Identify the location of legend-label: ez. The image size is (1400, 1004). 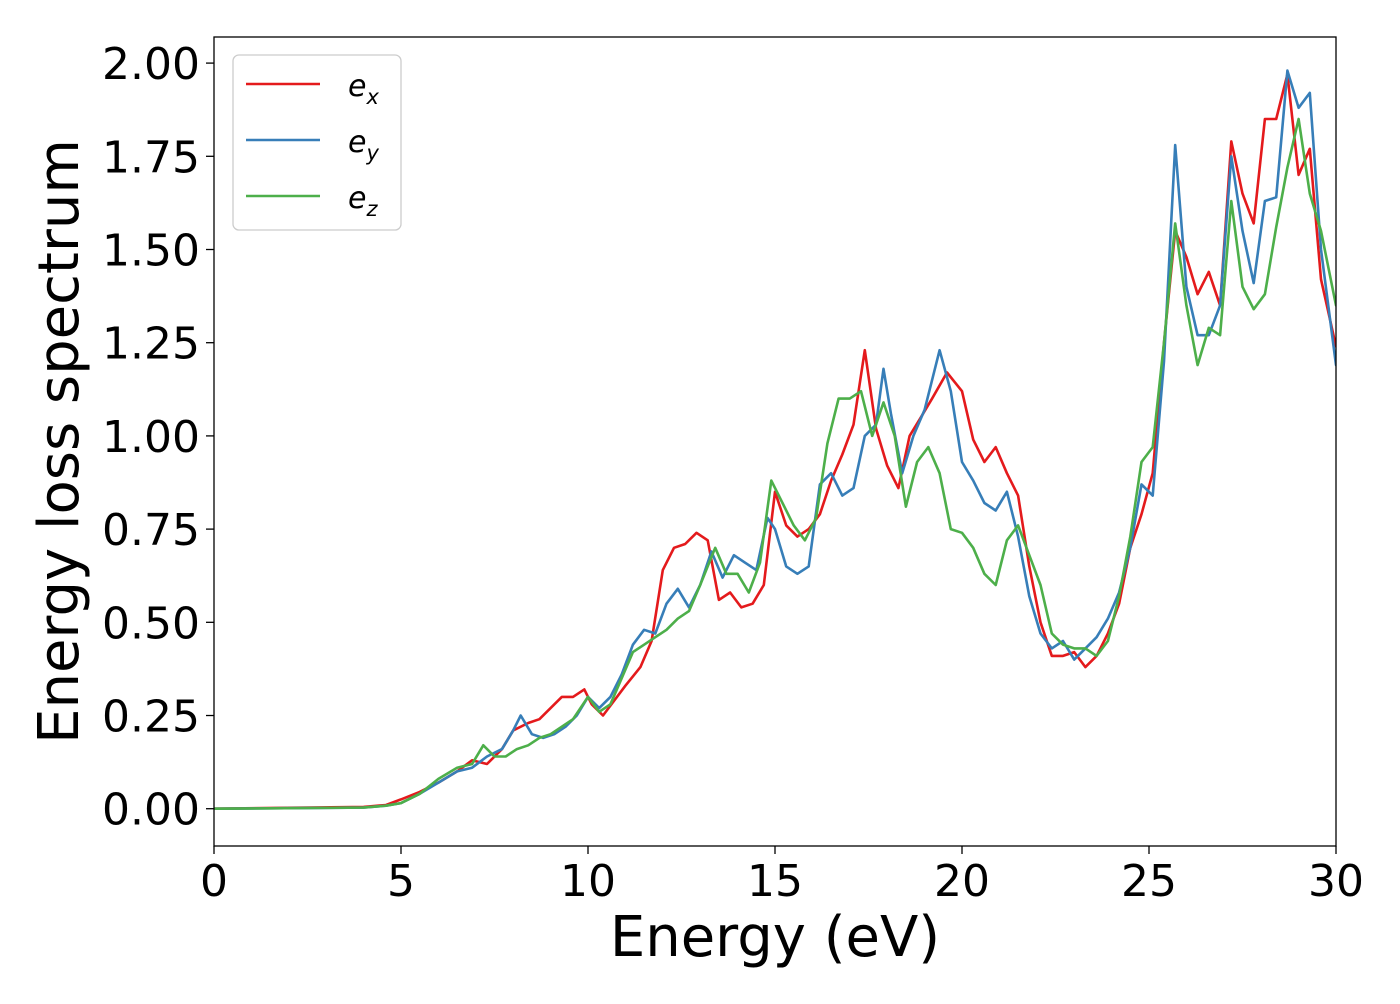
(363, 201).